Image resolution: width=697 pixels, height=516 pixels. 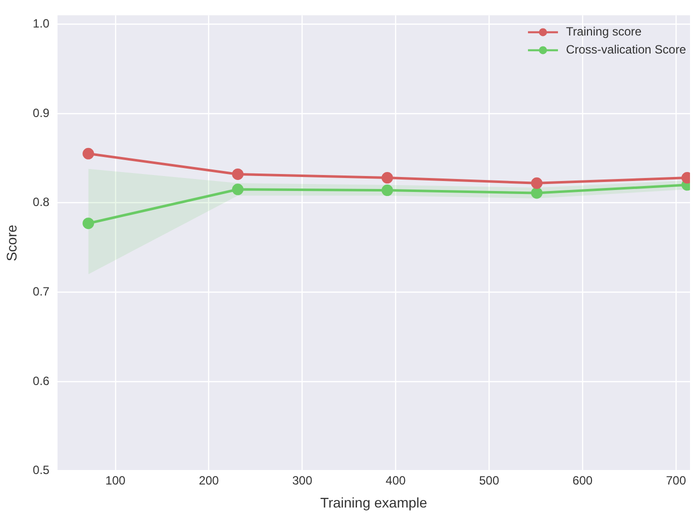 What do you see at coordinates (41, 202) in the screenshot?
I see `y-tick-label: 0.8` at bounding box center [41, 202].